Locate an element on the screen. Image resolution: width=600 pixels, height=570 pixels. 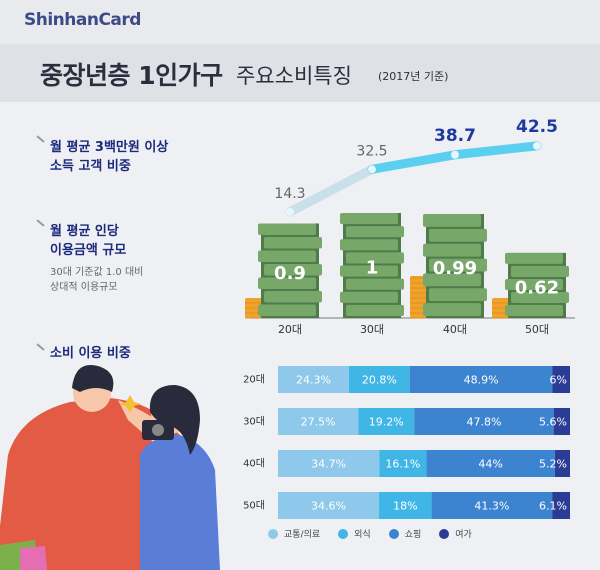
stack-value-label: 20.8% is located at coordinates (379, 380).